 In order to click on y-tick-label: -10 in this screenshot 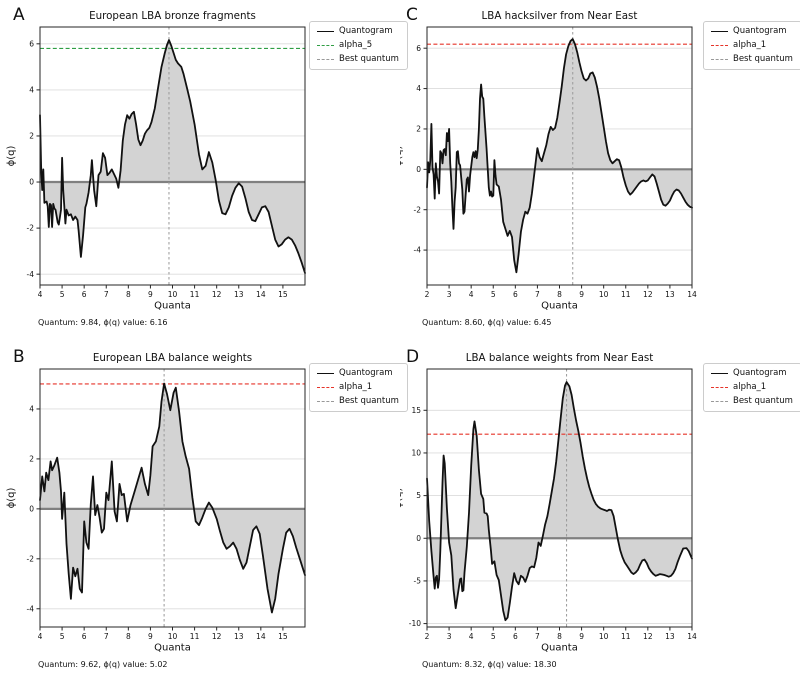, I will do `click(415, 623)`.